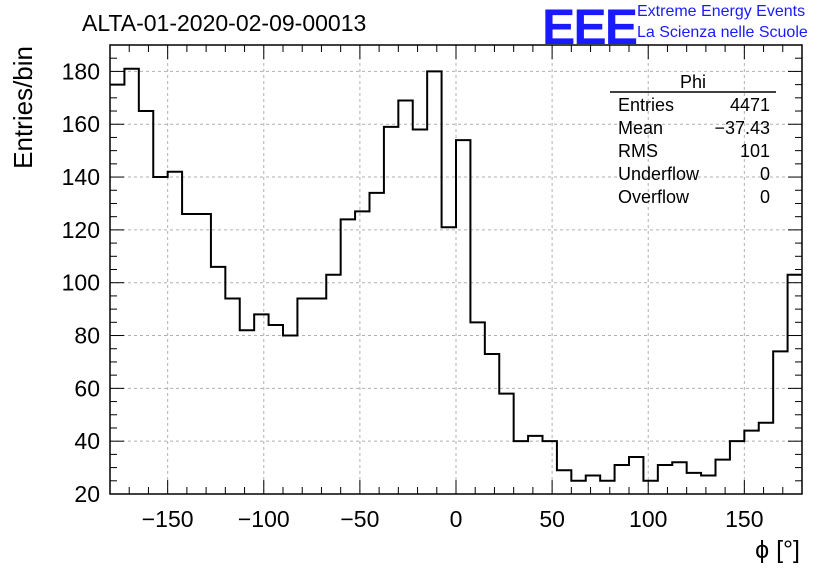 This screenshot has width=836, height=572. I want to click on y-axis-label: Entries/bin, so click(23, 107).